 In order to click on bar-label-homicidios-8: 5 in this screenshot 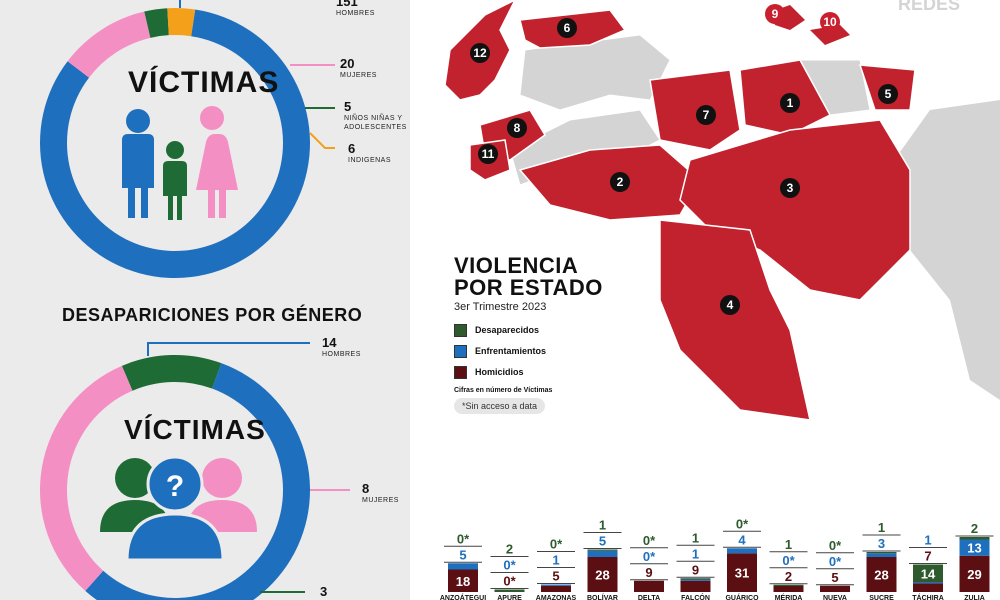, I will do `click(834, 577)`.